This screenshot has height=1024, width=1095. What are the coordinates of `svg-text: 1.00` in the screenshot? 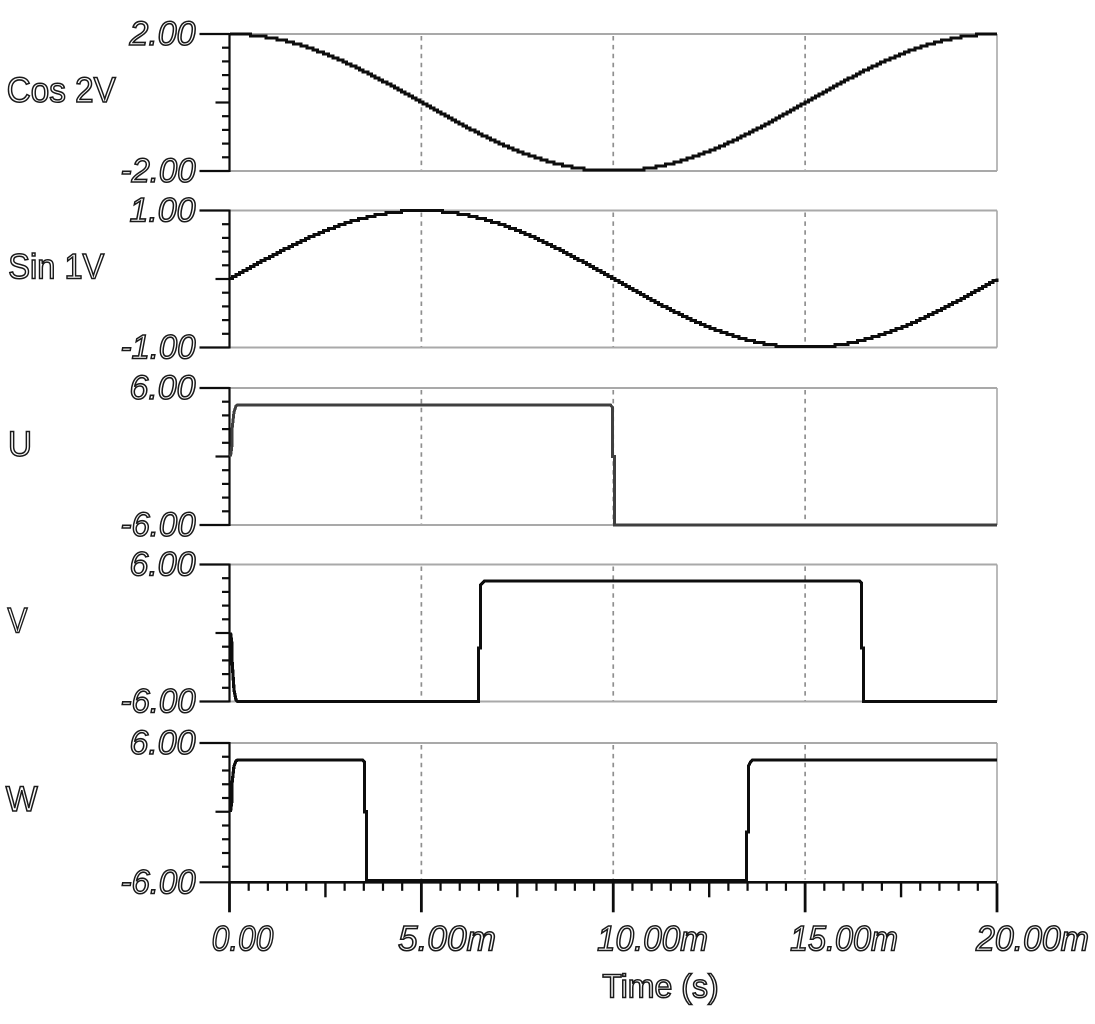 It's located at (163, 211).